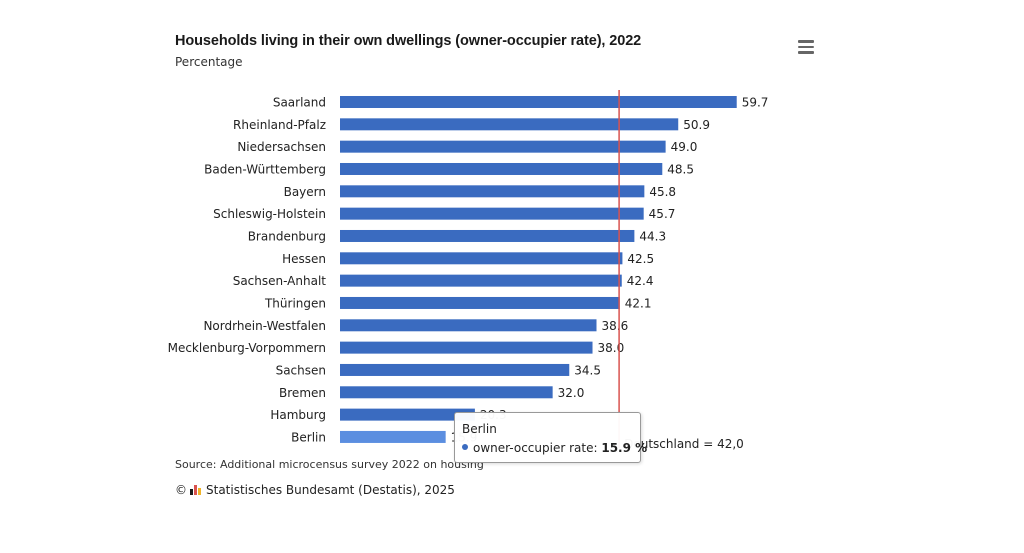 This screenshot has height=553, width=1024. Describe the element at coordinates (269, 214) in the screenshot. I see `category-label: Schleswig-Holstein` at that location.